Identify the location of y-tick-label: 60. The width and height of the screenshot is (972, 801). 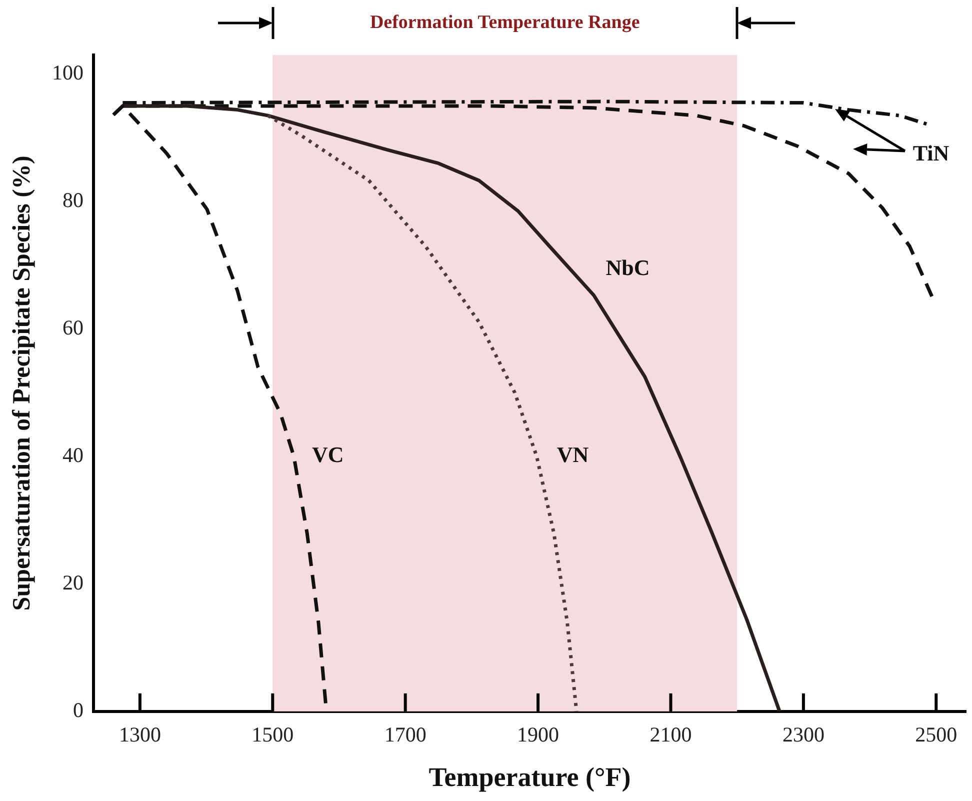
(73, 328).